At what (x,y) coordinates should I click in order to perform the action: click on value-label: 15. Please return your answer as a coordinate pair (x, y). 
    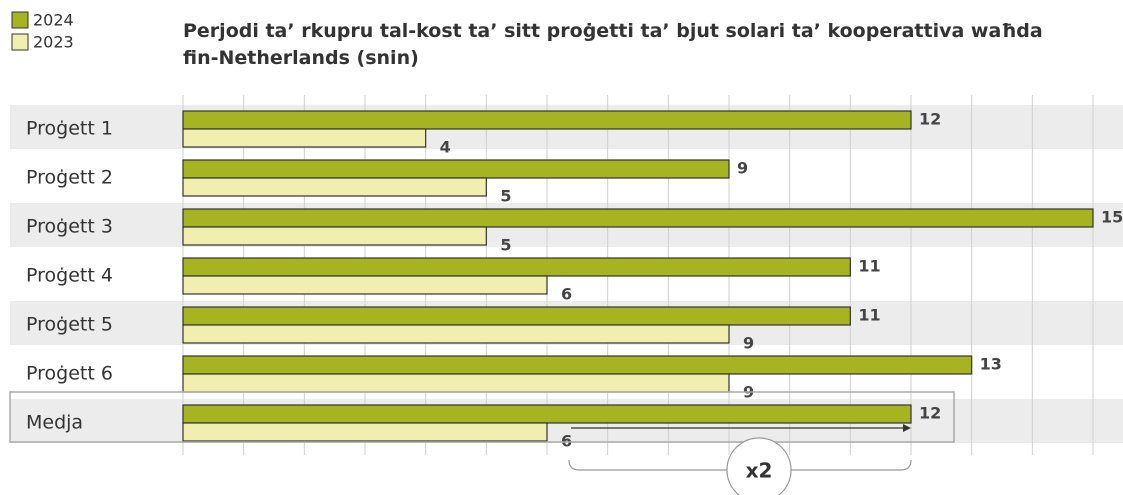
    Looking at the image, I should click on (1112, 217).